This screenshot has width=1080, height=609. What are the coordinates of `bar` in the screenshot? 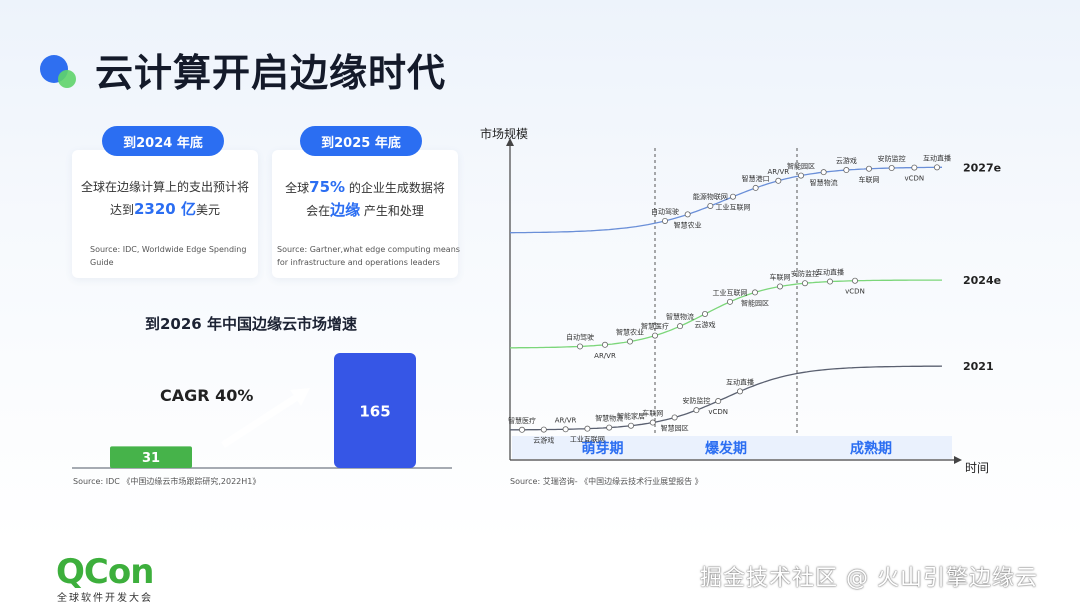 It's located at (151, 457).